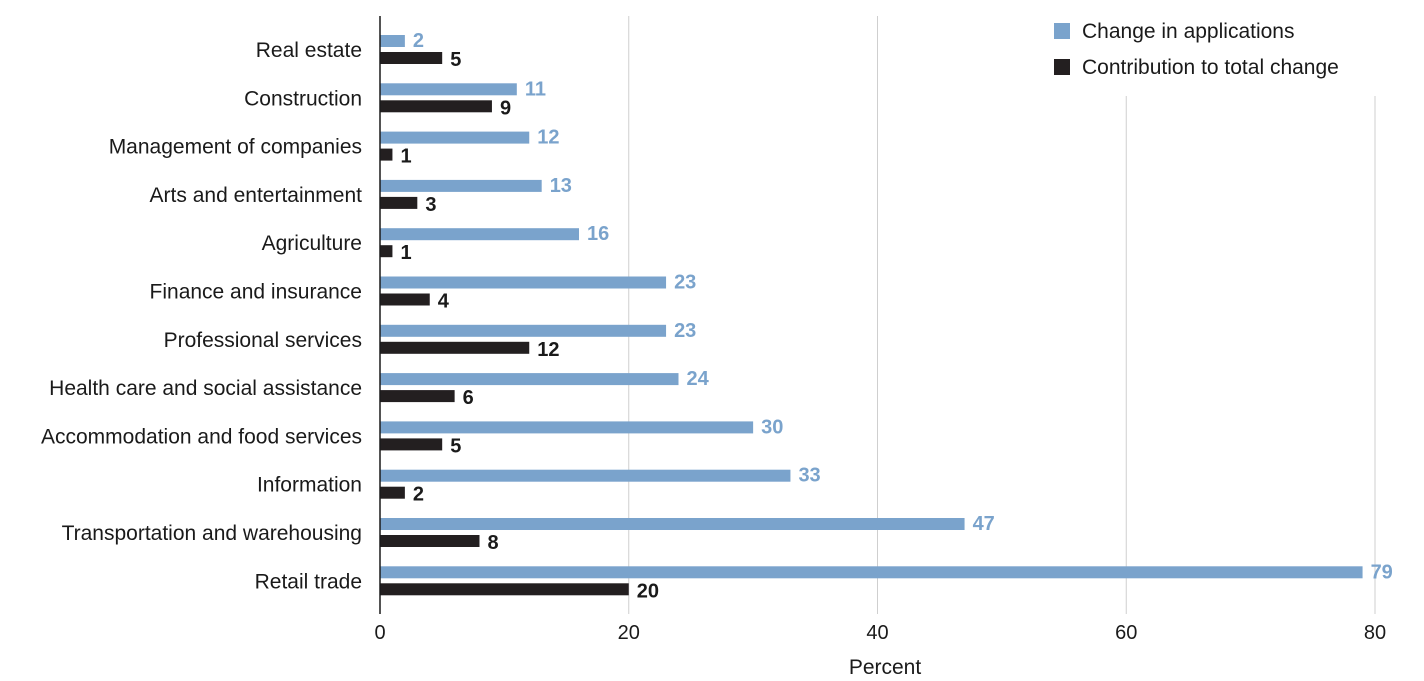  What do you see at coordinates (598, 234) in the screenshot?
I see `data-label-change-in-applications: 16` at bounding box center [598, 234].